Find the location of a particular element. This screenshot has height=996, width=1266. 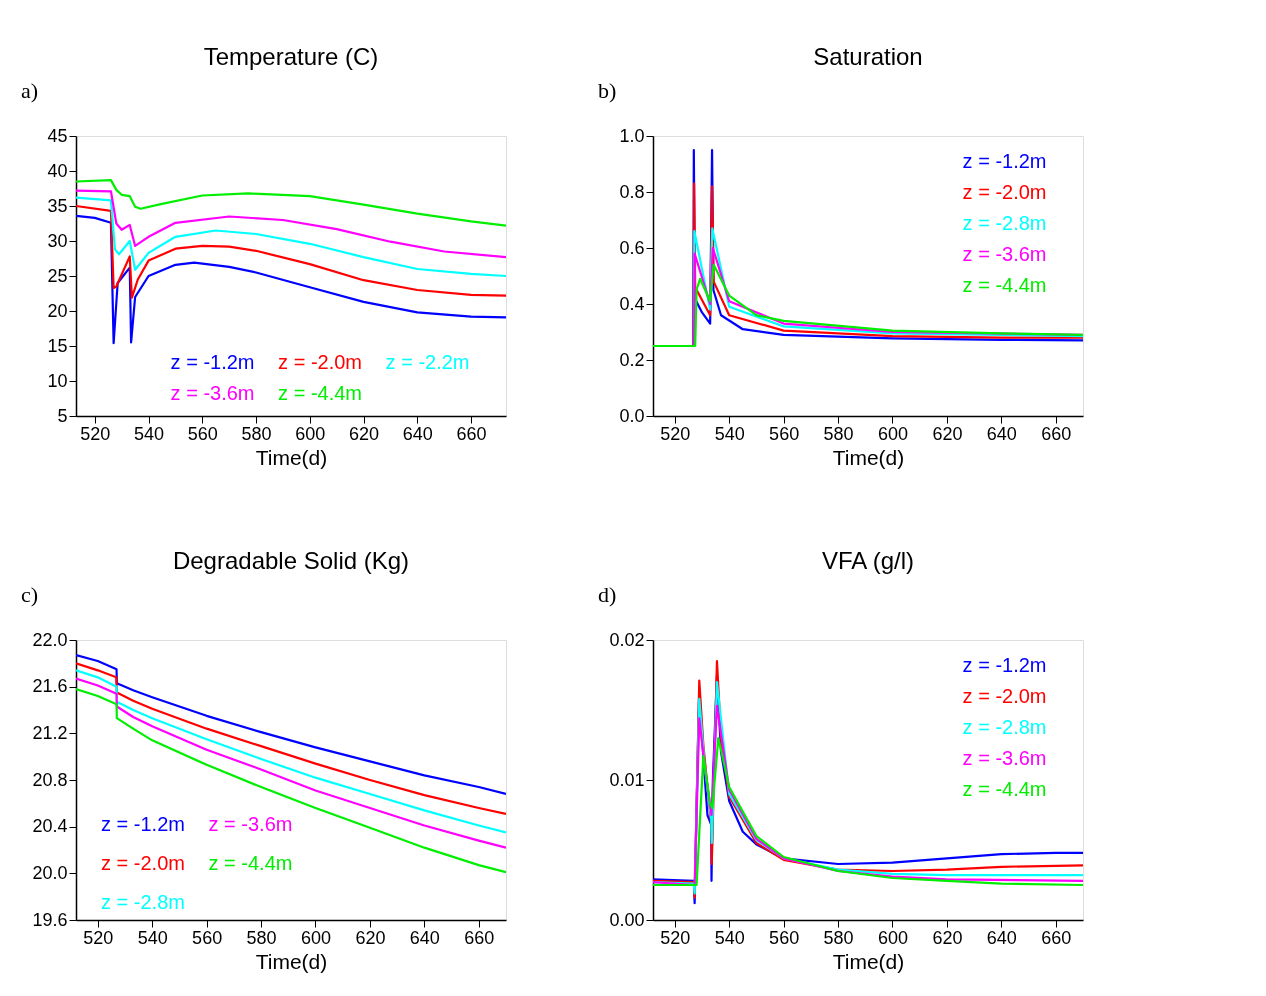

y-tick-label: 1.0 is located at coordinates (632, 135).